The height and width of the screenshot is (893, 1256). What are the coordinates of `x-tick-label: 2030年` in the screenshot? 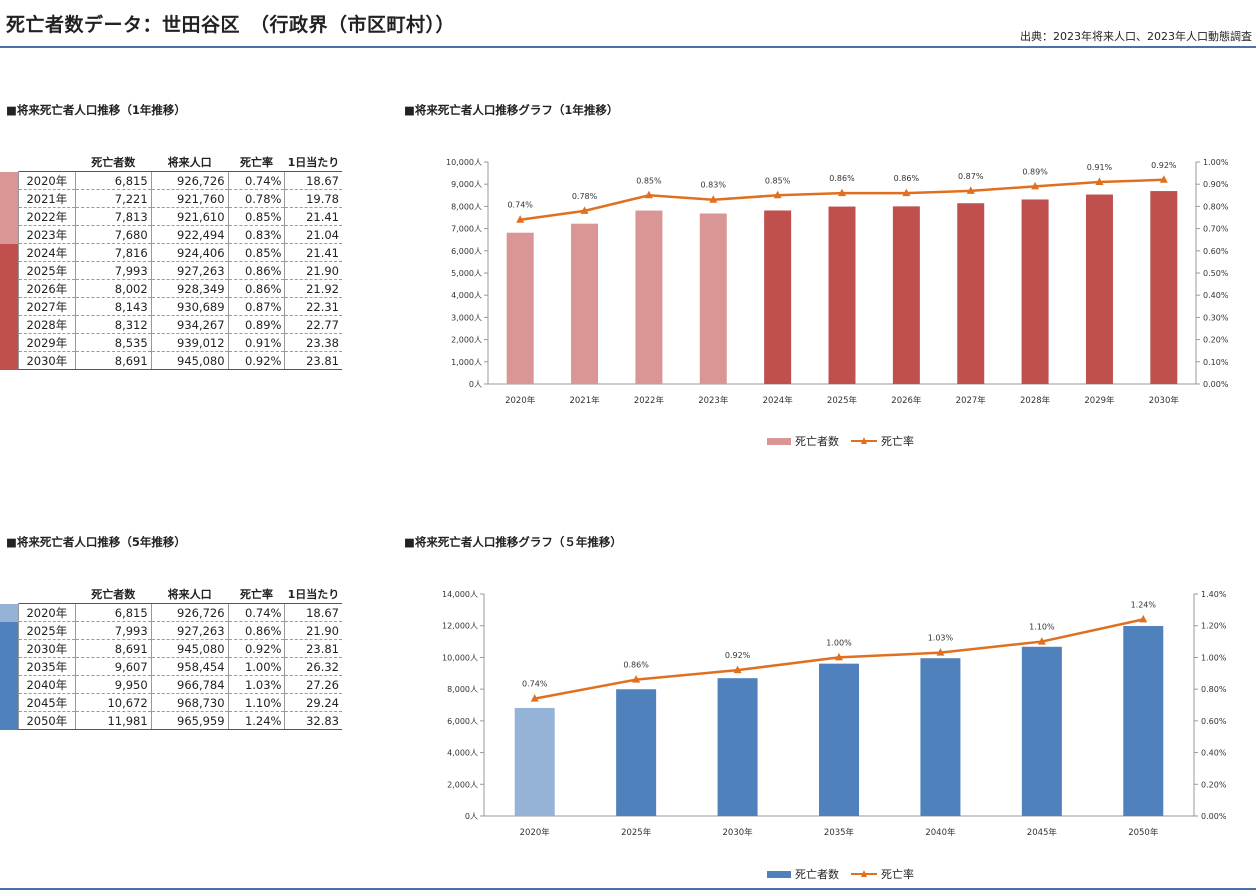 It's located at (1164, 400).